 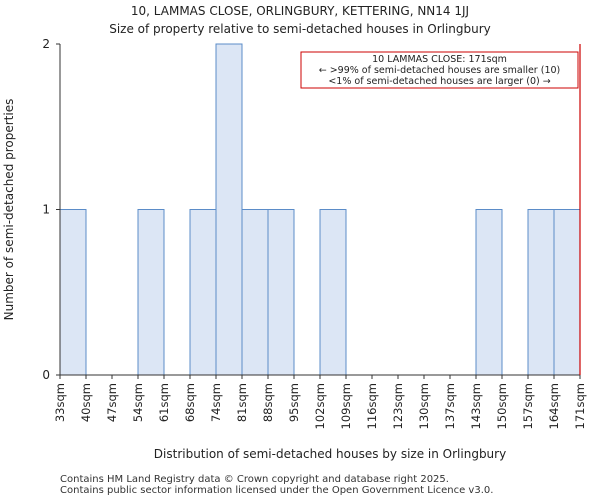 What do you see at coordinates (9, 210) in the screenshot?
I see `y-axis-title: Number of semi-detached properties` at bounding box center [9, 210].